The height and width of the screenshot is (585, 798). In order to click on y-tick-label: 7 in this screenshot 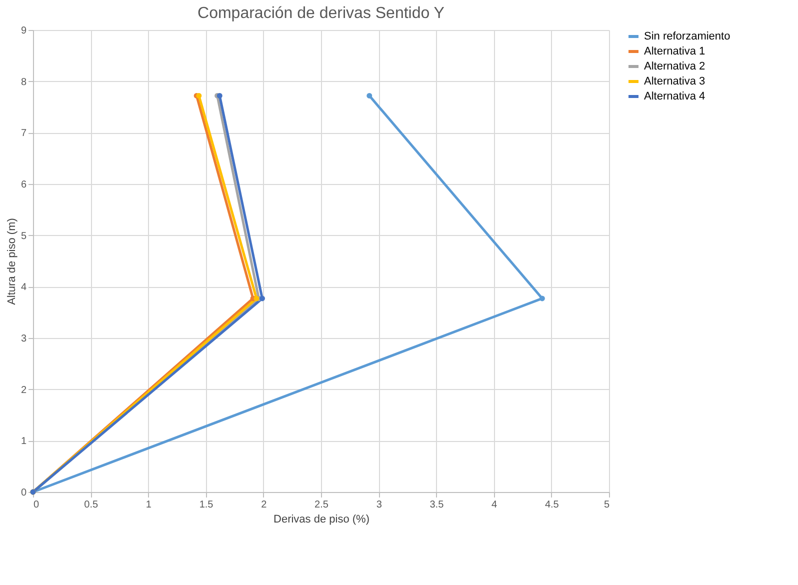, I will do `click(23, 134)`.